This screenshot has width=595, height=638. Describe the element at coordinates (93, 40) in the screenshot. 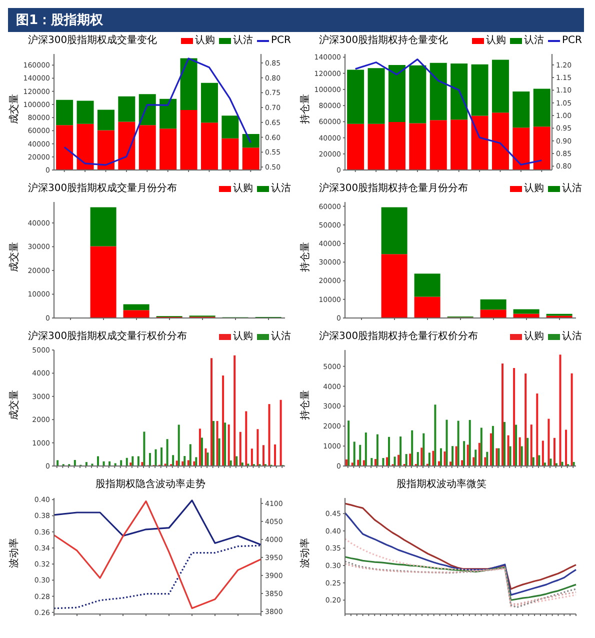

I see `chart-title: 沪深300股指期权成交量变化` at that location.